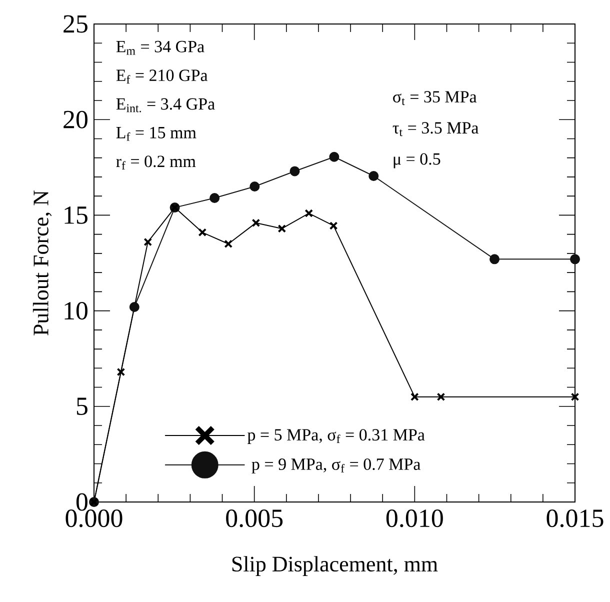  What do you see at coordinates (335, 566) in the screenshot?
I see `x-axis-title: Slip Displacement, mm` at bounding box center [335, 566].